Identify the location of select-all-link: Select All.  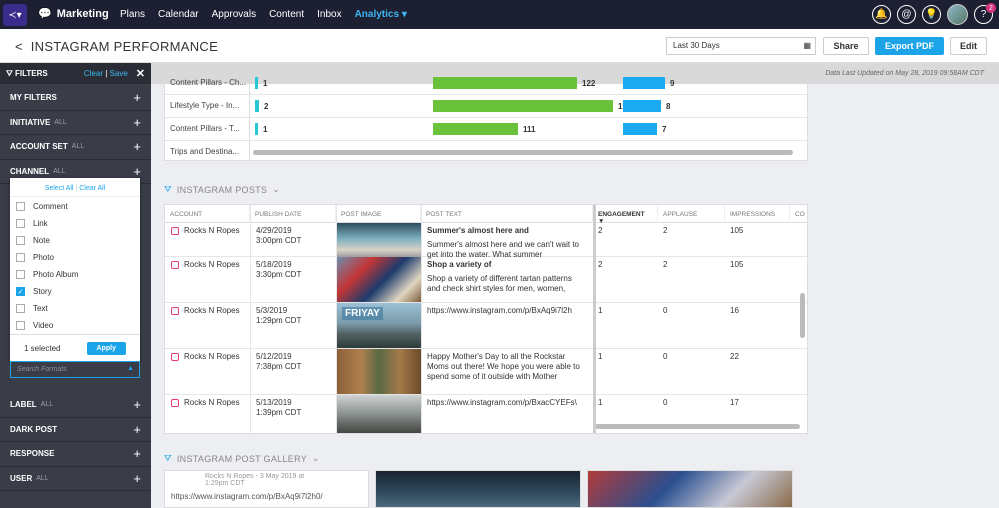
(59, 188).